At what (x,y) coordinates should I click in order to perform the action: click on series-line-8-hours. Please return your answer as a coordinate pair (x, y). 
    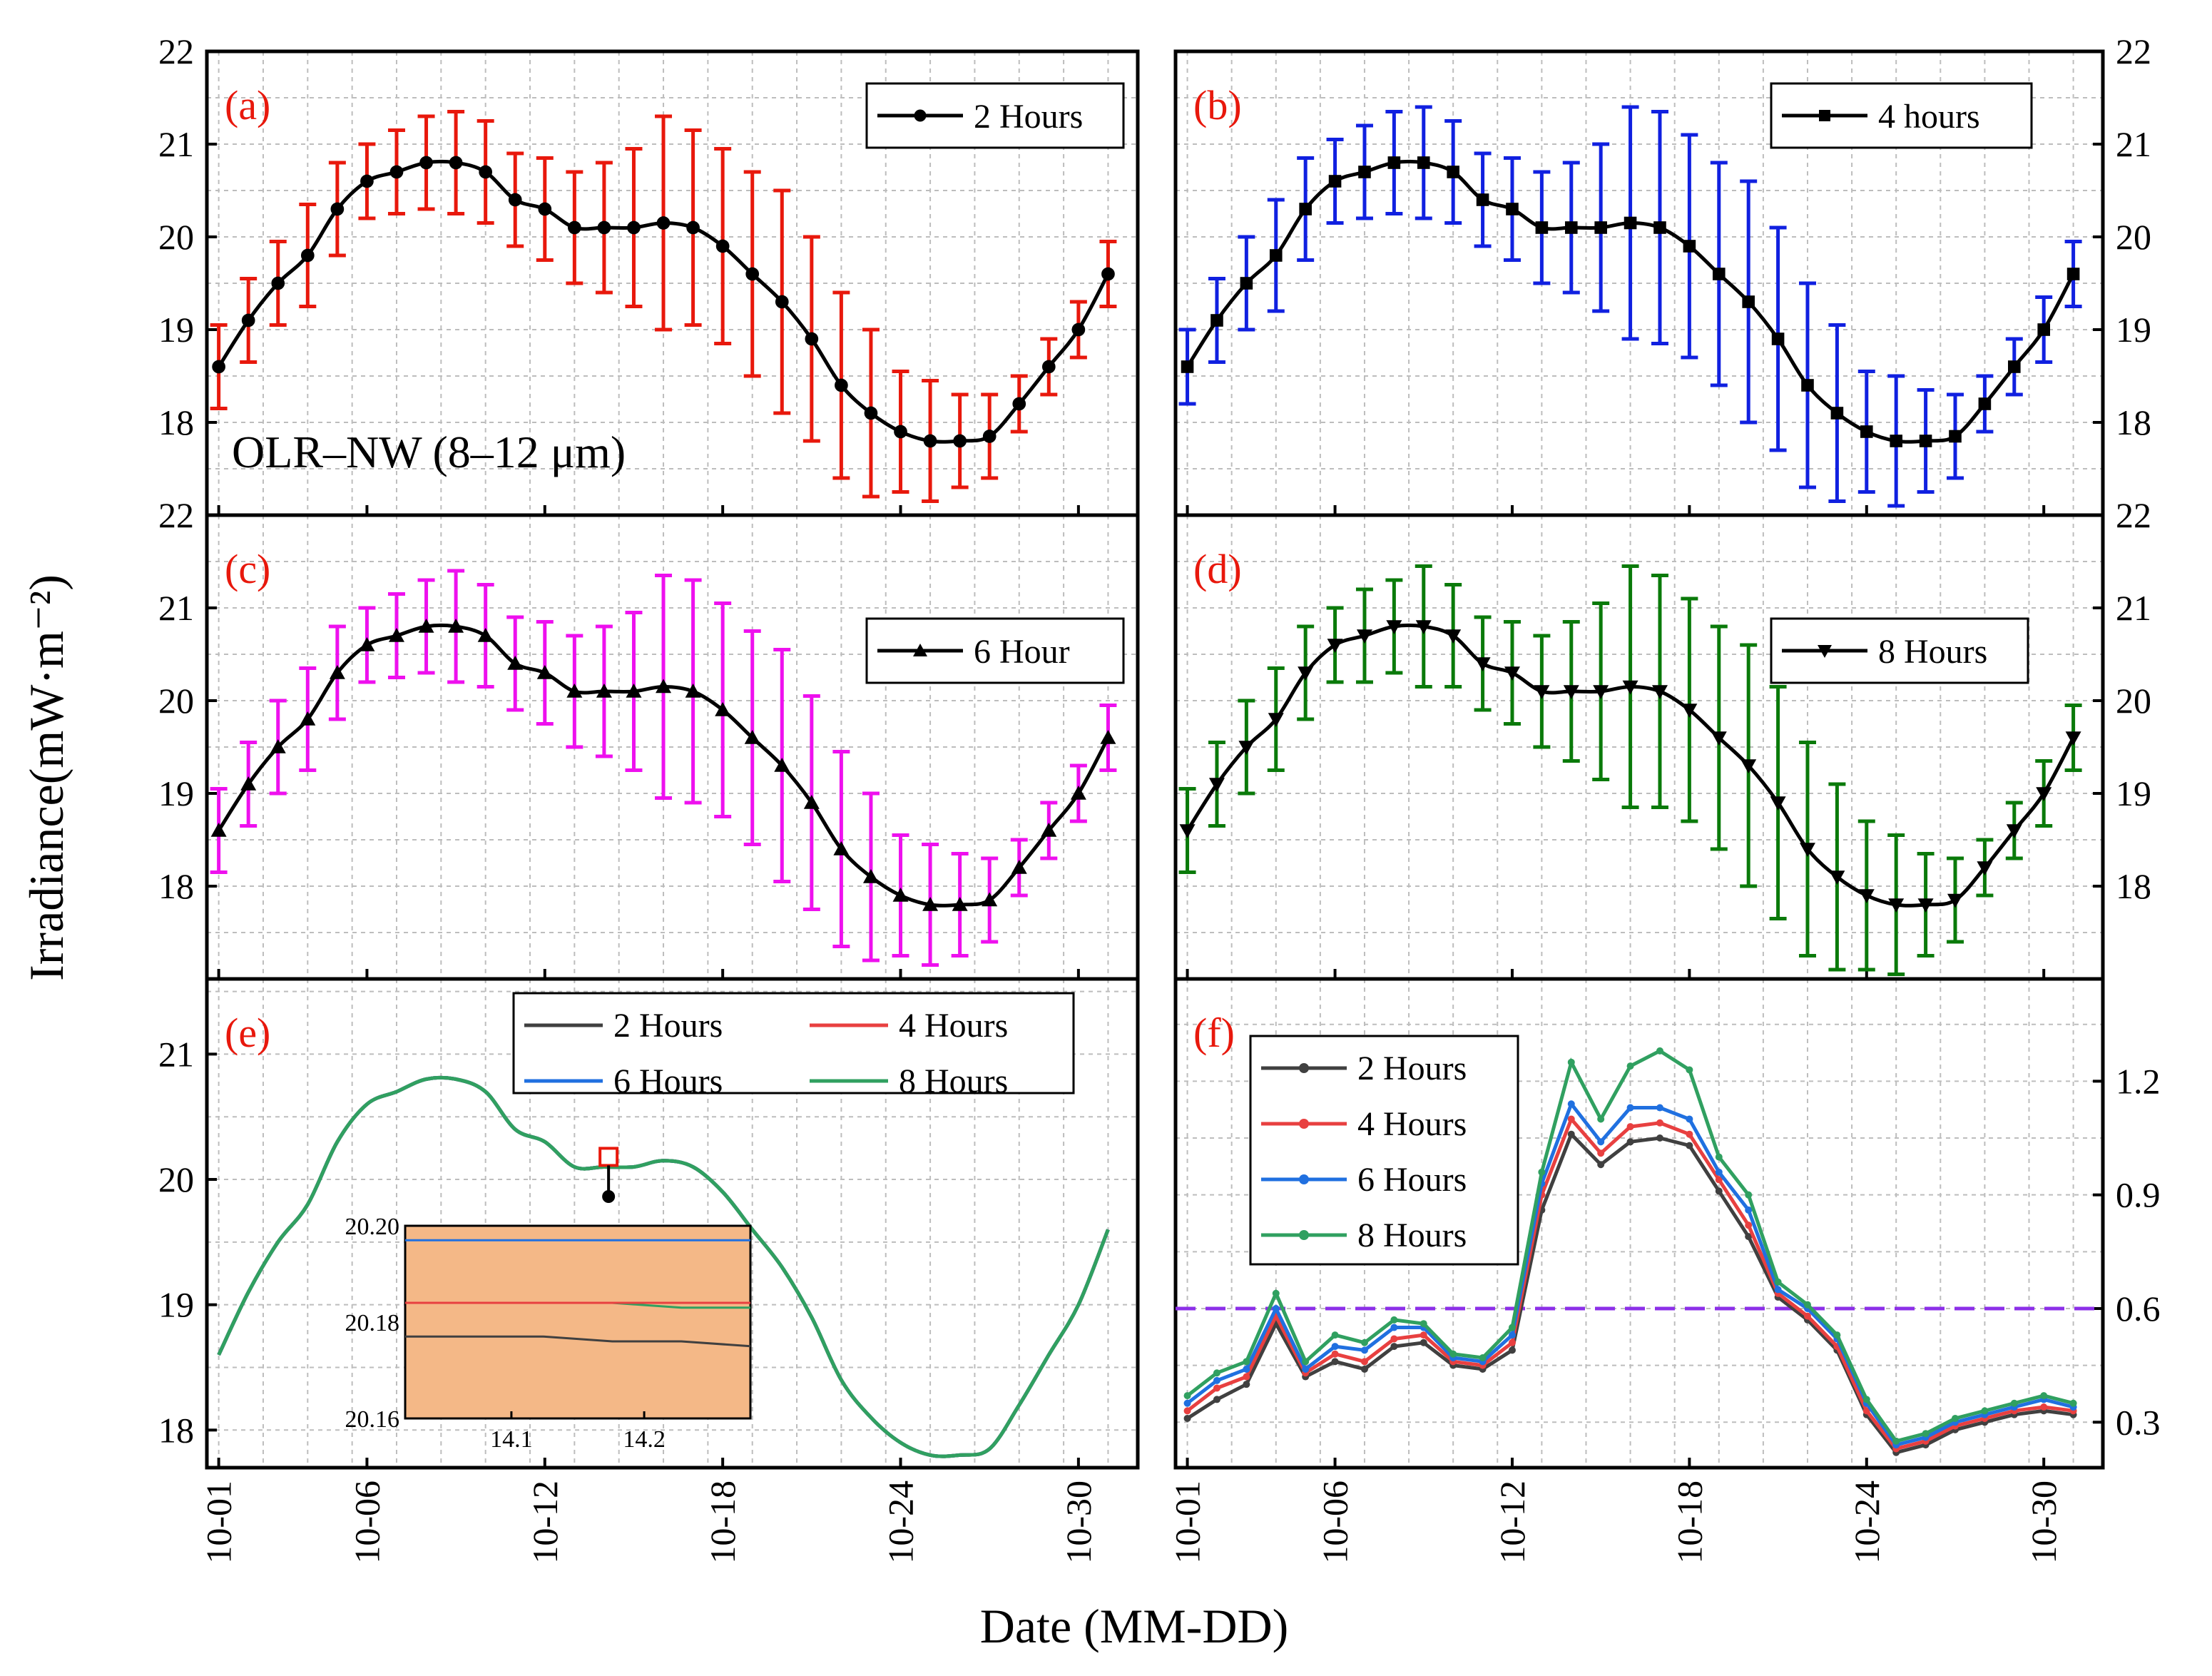
    Looking at the image, I should click on (663, 1266).